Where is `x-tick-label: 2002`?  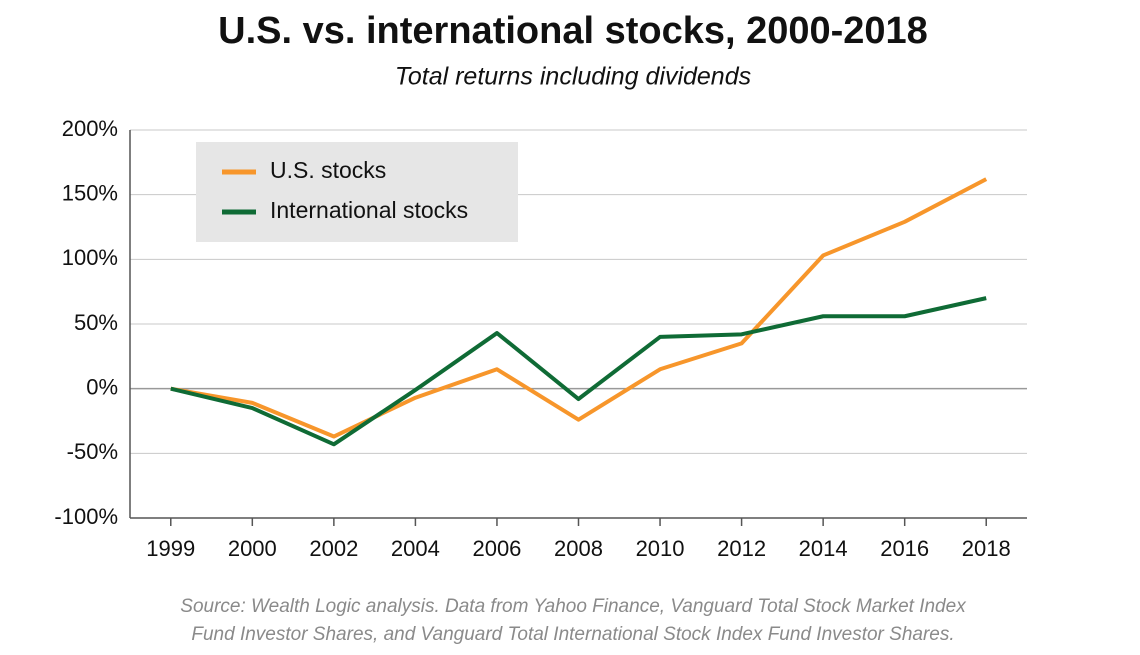 x-tick-label: 2002 is located at coordinates (333, 548).